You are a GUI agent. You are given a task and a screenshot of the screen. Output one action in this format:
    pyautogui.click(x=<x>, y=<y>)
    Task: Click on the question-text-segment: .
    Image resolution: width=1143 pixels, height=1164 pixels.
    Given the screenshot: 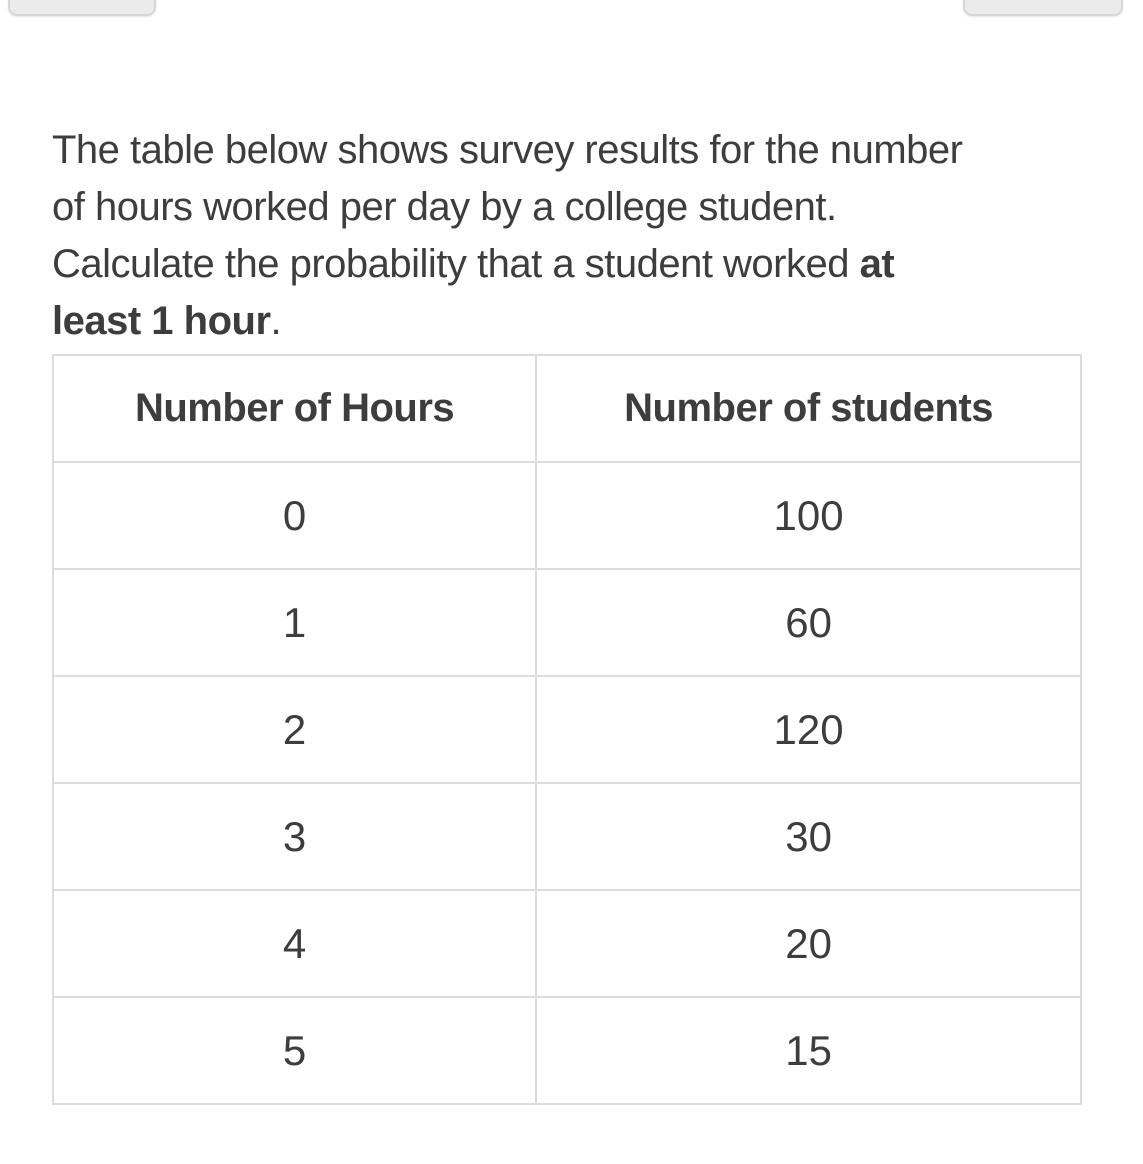 What is the action you would take?
    pyautogui.click(x=276, y=321)
    